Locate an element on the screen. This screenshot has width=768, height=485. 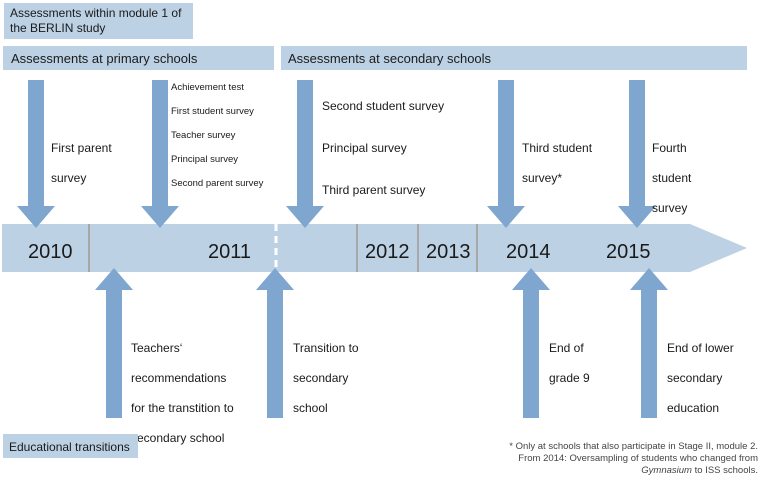
primary-schools-band: Assessments at primary schools is located at coordinates (138, 58).